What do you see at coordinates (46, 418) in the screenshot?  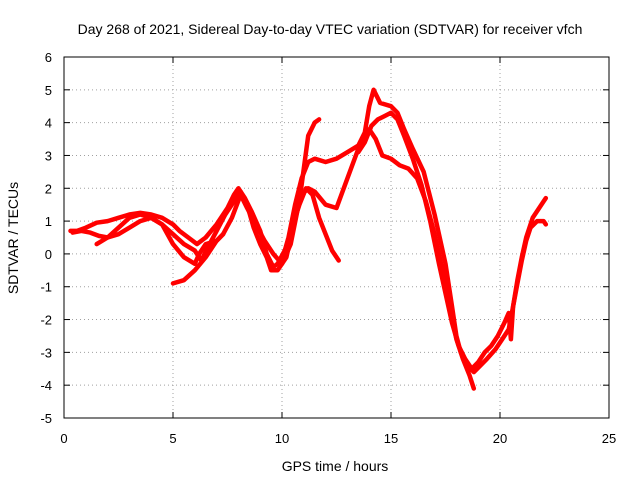 I see `y-tick-label: -5` at bounding box center [46, 418].